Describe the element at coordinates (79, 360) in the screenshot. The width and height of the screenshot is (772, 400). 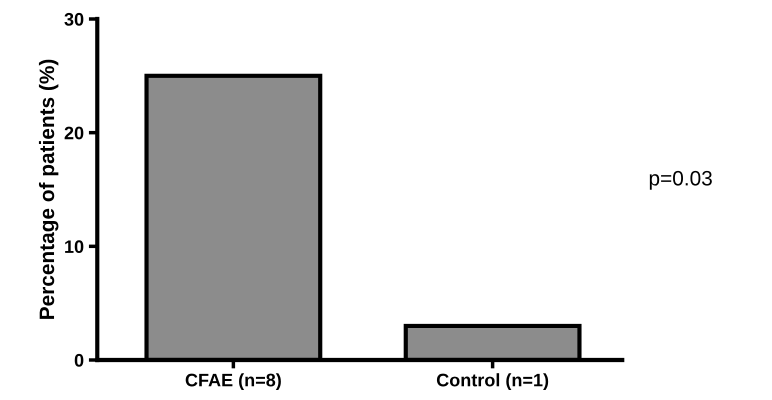
I see `y-tick-label: 0` at that location.